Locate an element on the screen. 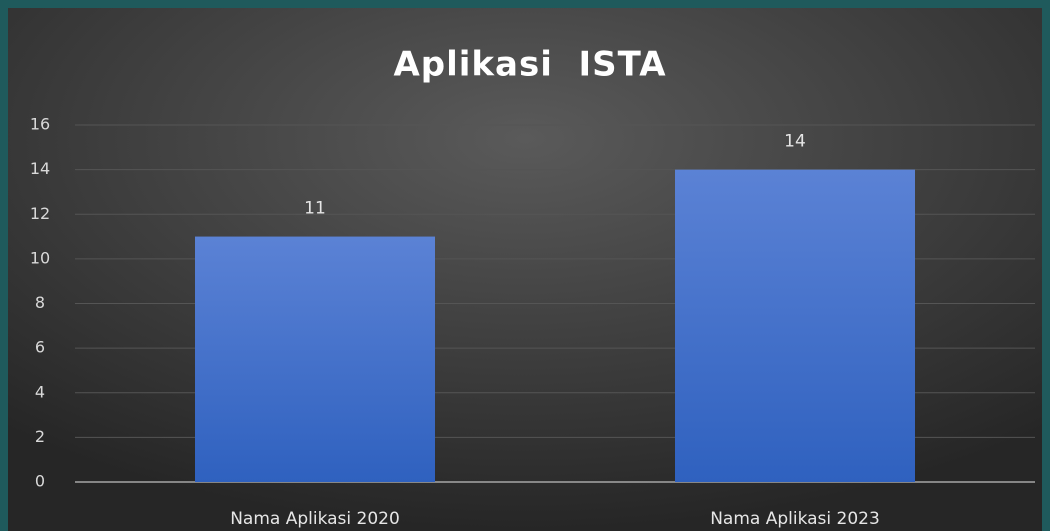  y-tick-label: 14 is located at coordinates (40, 168).